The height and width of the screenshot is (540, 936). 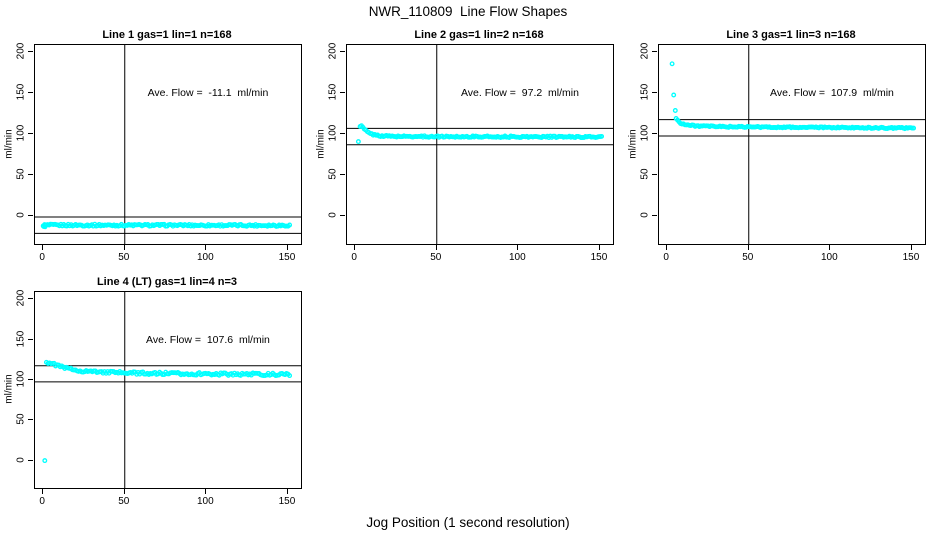 What do you see at coordinates (167, 282) in the screenshot?
I see `subplot-title: Line 4 (LT) gas=1 lin=4 n=3` at bounding box center [167, 282].